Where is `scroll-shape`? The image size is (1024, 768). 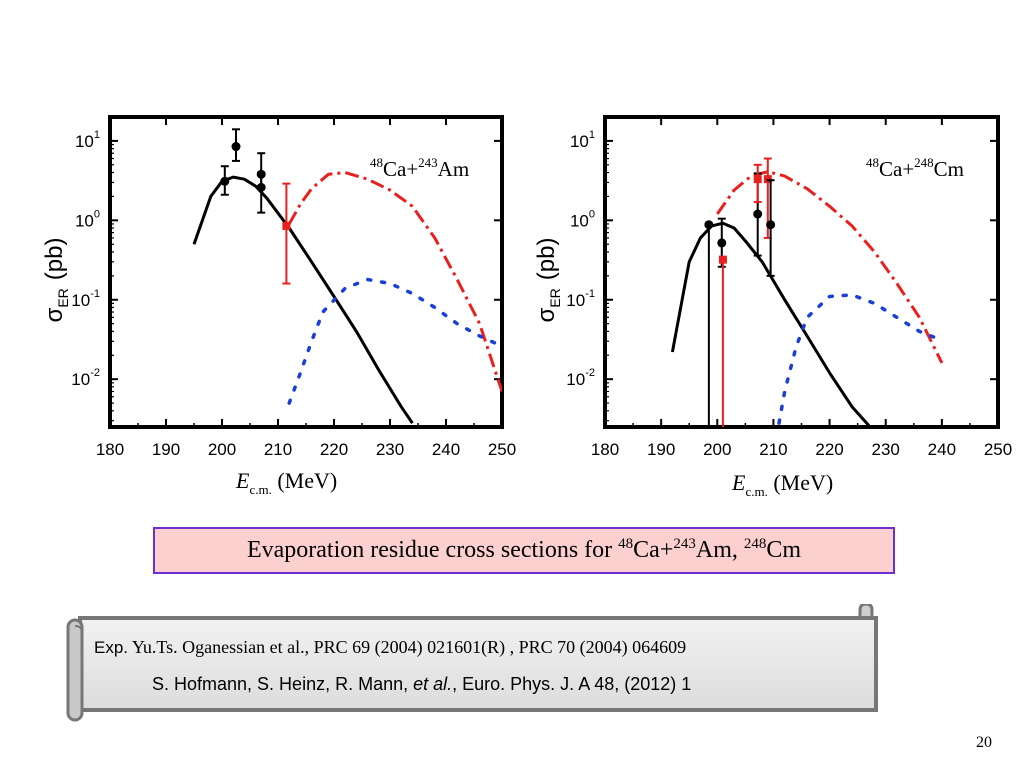
scroll-shape is located at coordinates (472, 663).